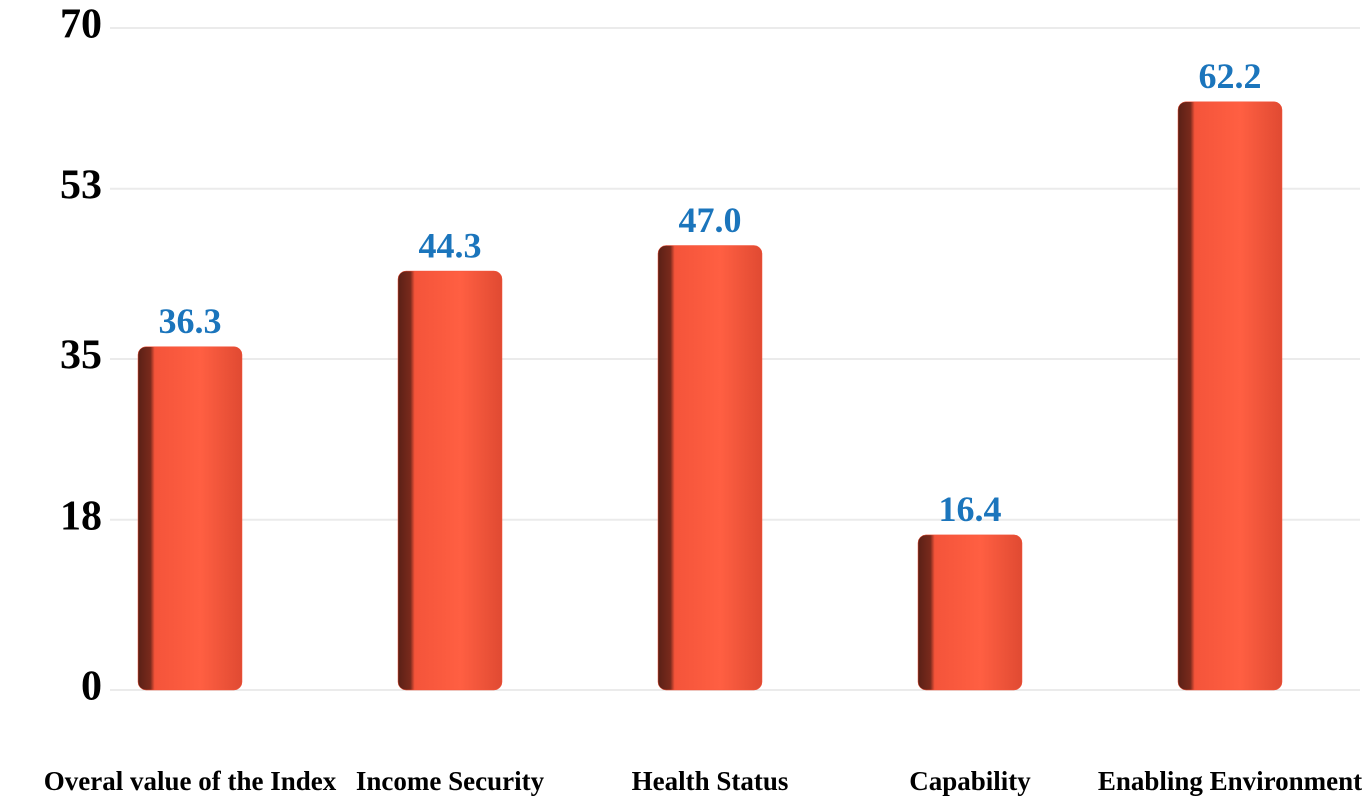 Image resolution: width=1365 pixels, height=802 pixels. What do you see at coordinates (450, 781) in the screenshot?
I see `x-tick-label: Income Security` at bounding box center [450, 781].